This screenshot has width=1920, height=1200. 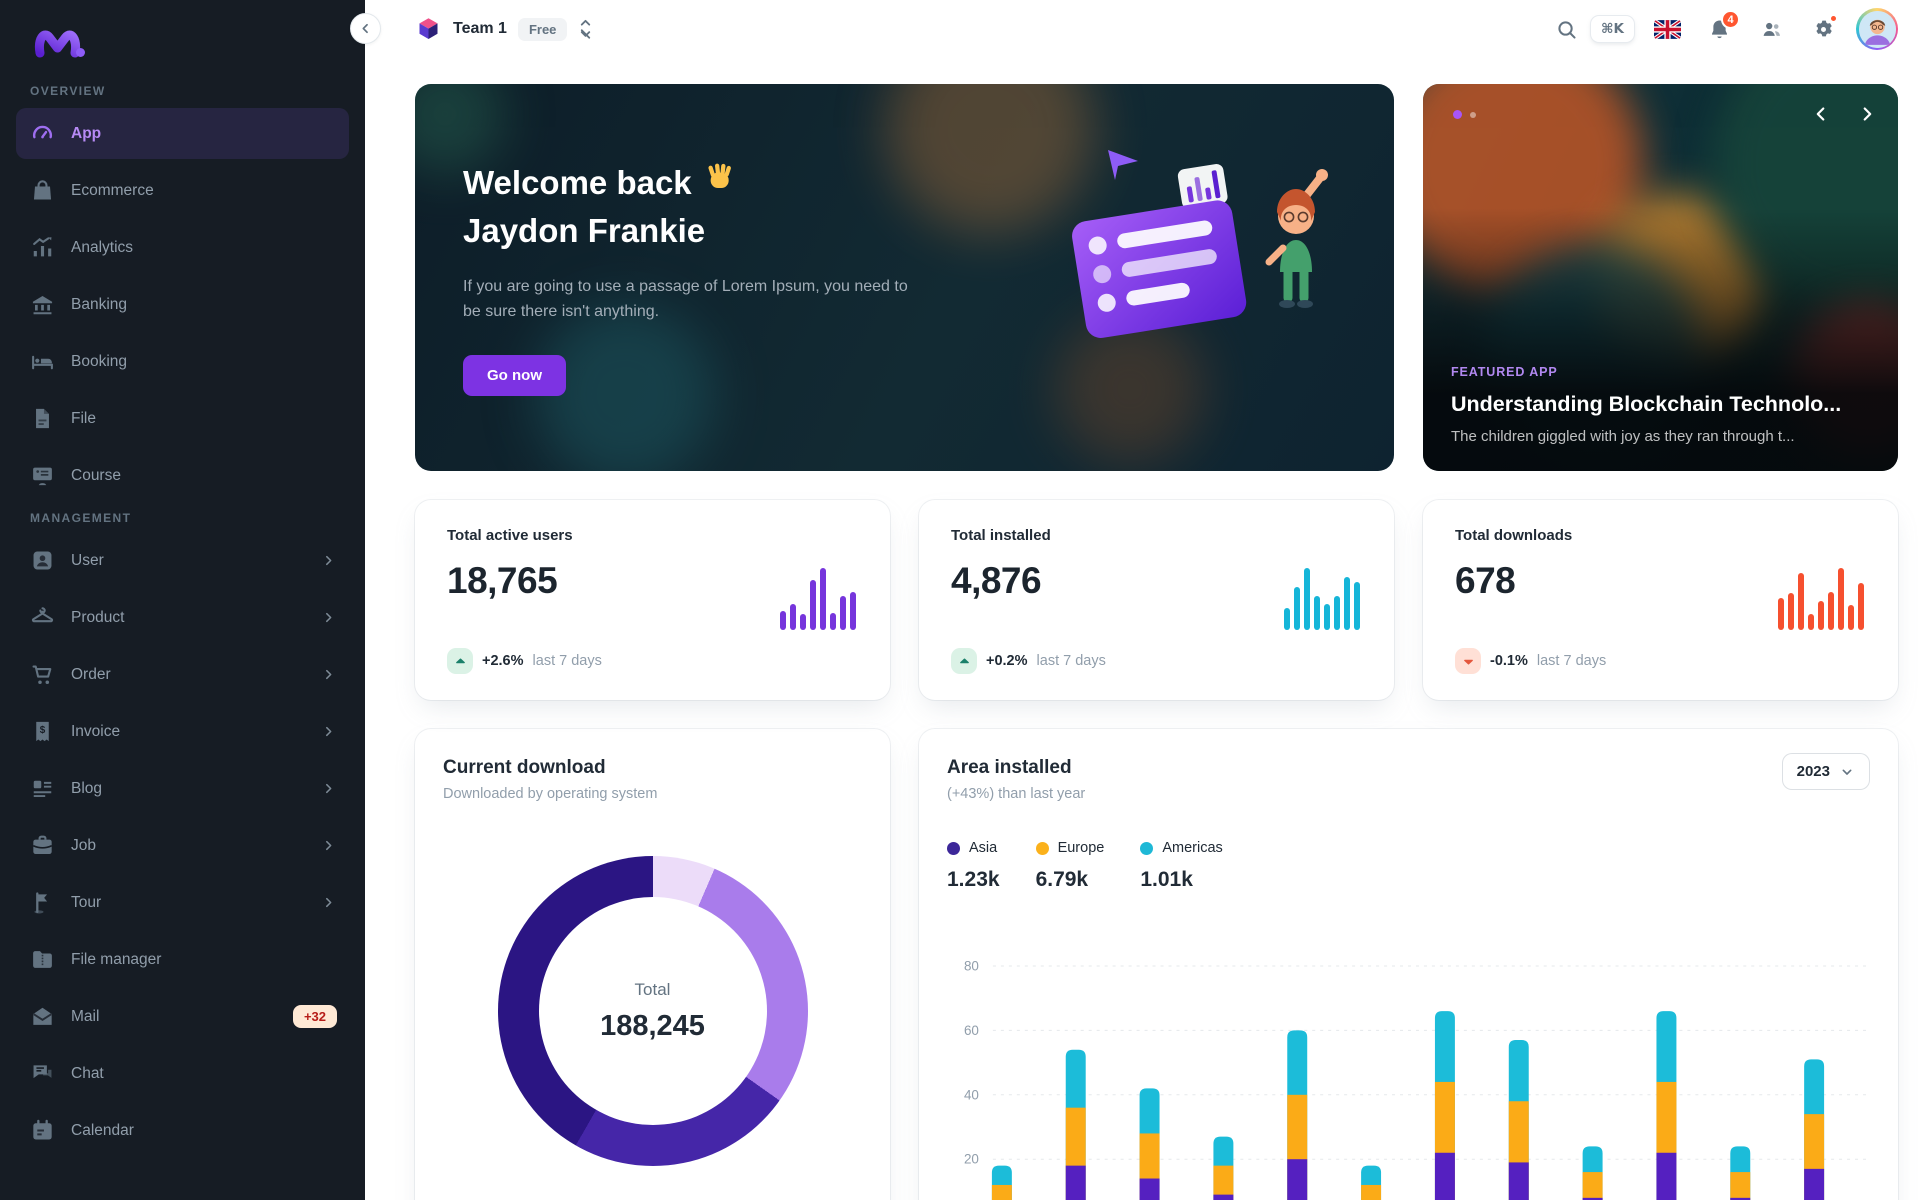 I want to click on banner-title-line2: Jaydon Frankie, so click(x=584, y=231).